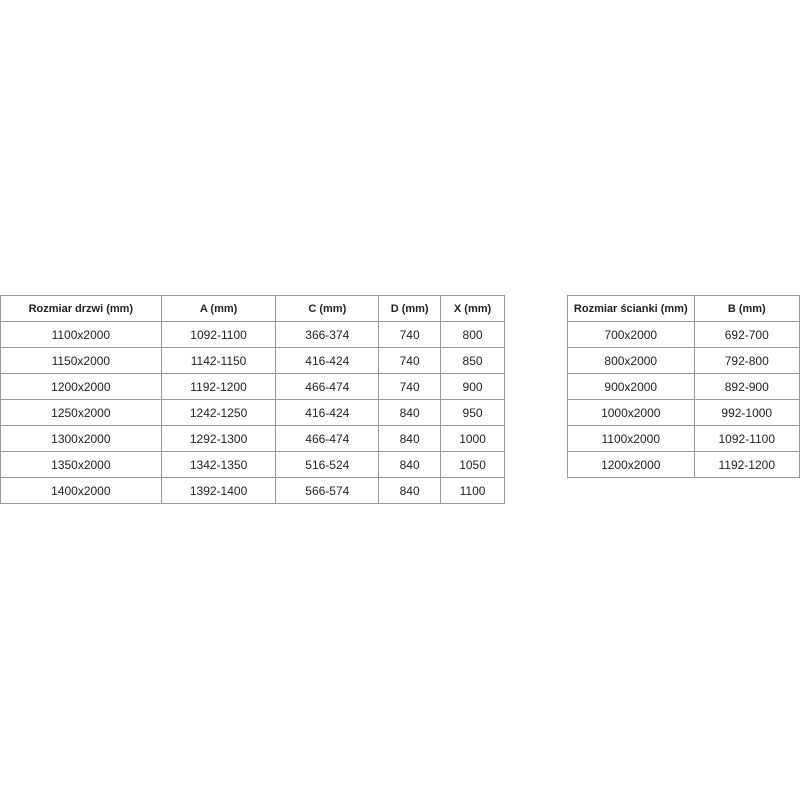 This screenshot has height=800, width=800. I want to click on table-row: 1250x2000 1242-1250 416-424 840 950, so click(252, 412).